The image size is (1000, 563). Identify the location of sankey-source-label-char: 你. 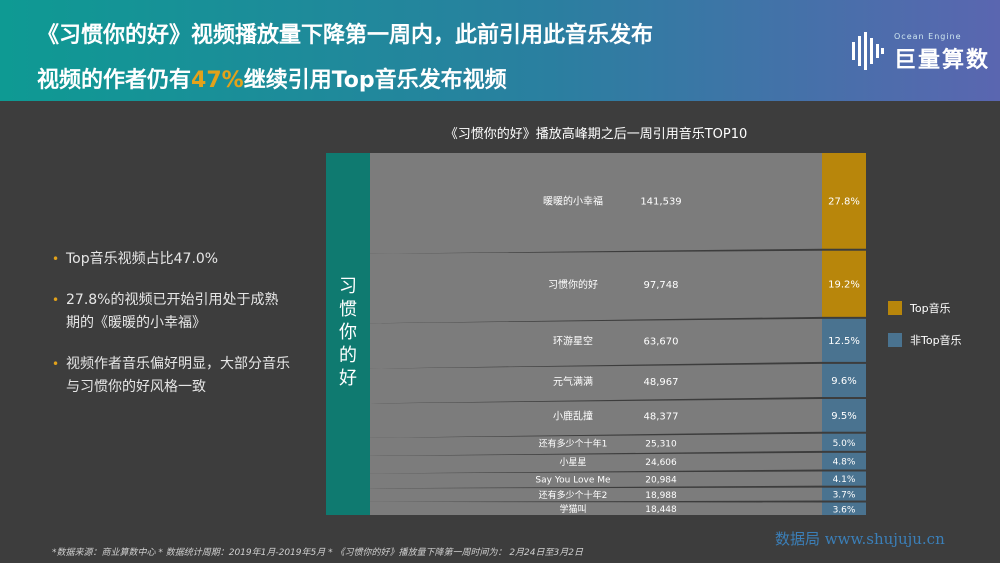
(348, 332).